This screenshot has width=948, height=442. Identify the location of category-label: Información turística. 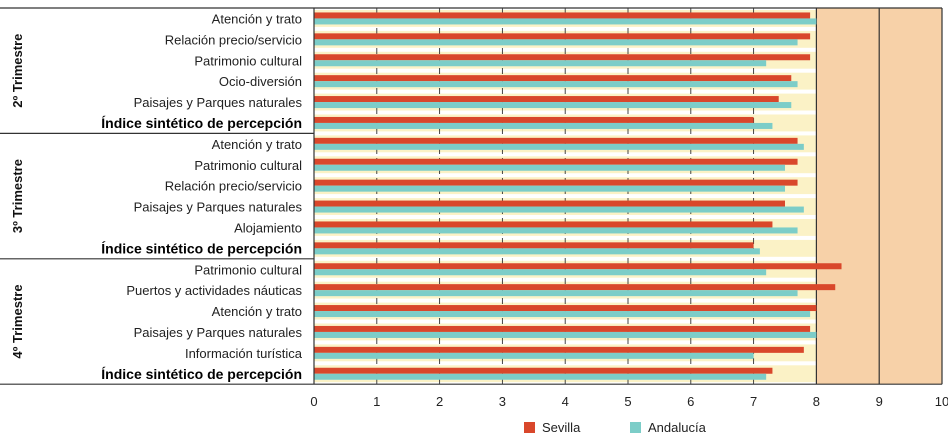
(244, 353).